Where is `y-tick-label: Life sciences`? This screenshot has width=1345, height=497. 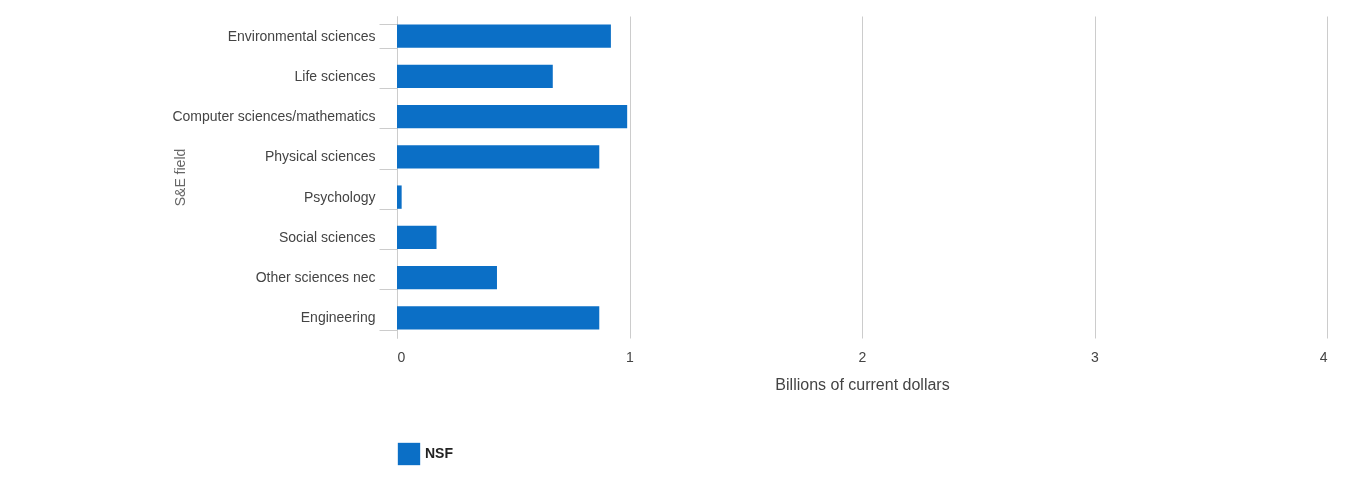 y-tick-label: Life sciences is located at coordinates (335, 75).